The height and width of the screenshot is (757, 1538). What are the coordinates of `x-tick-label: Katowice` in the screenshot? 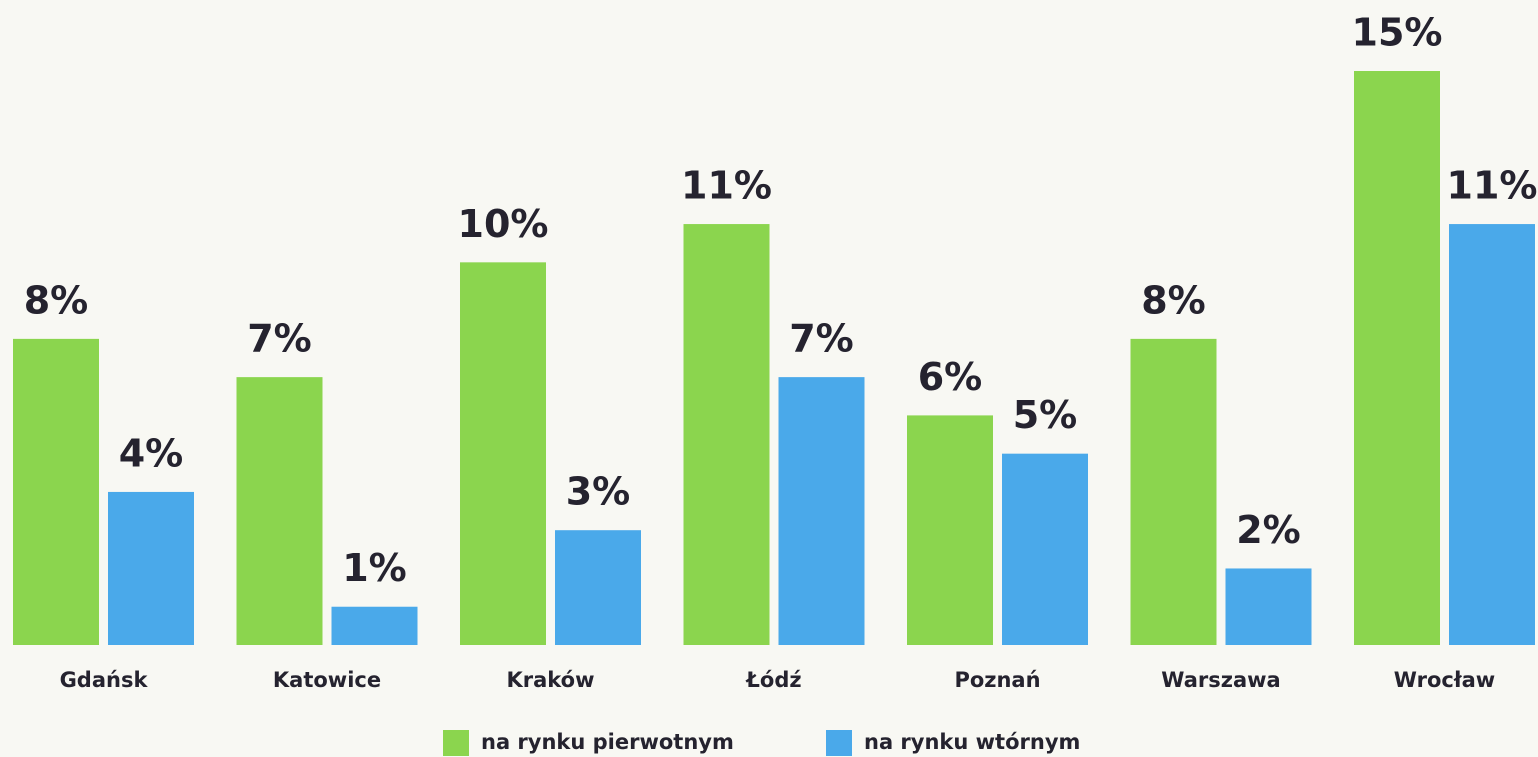 It's located at (327, 680).